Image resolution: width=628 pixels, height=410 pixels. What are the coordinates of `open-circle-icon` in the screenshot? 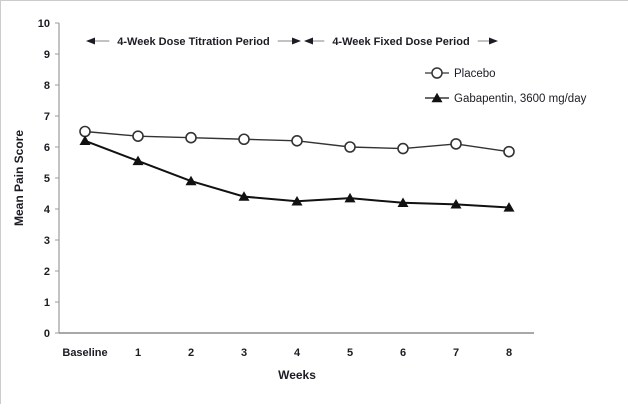 It's located at (437, 73).